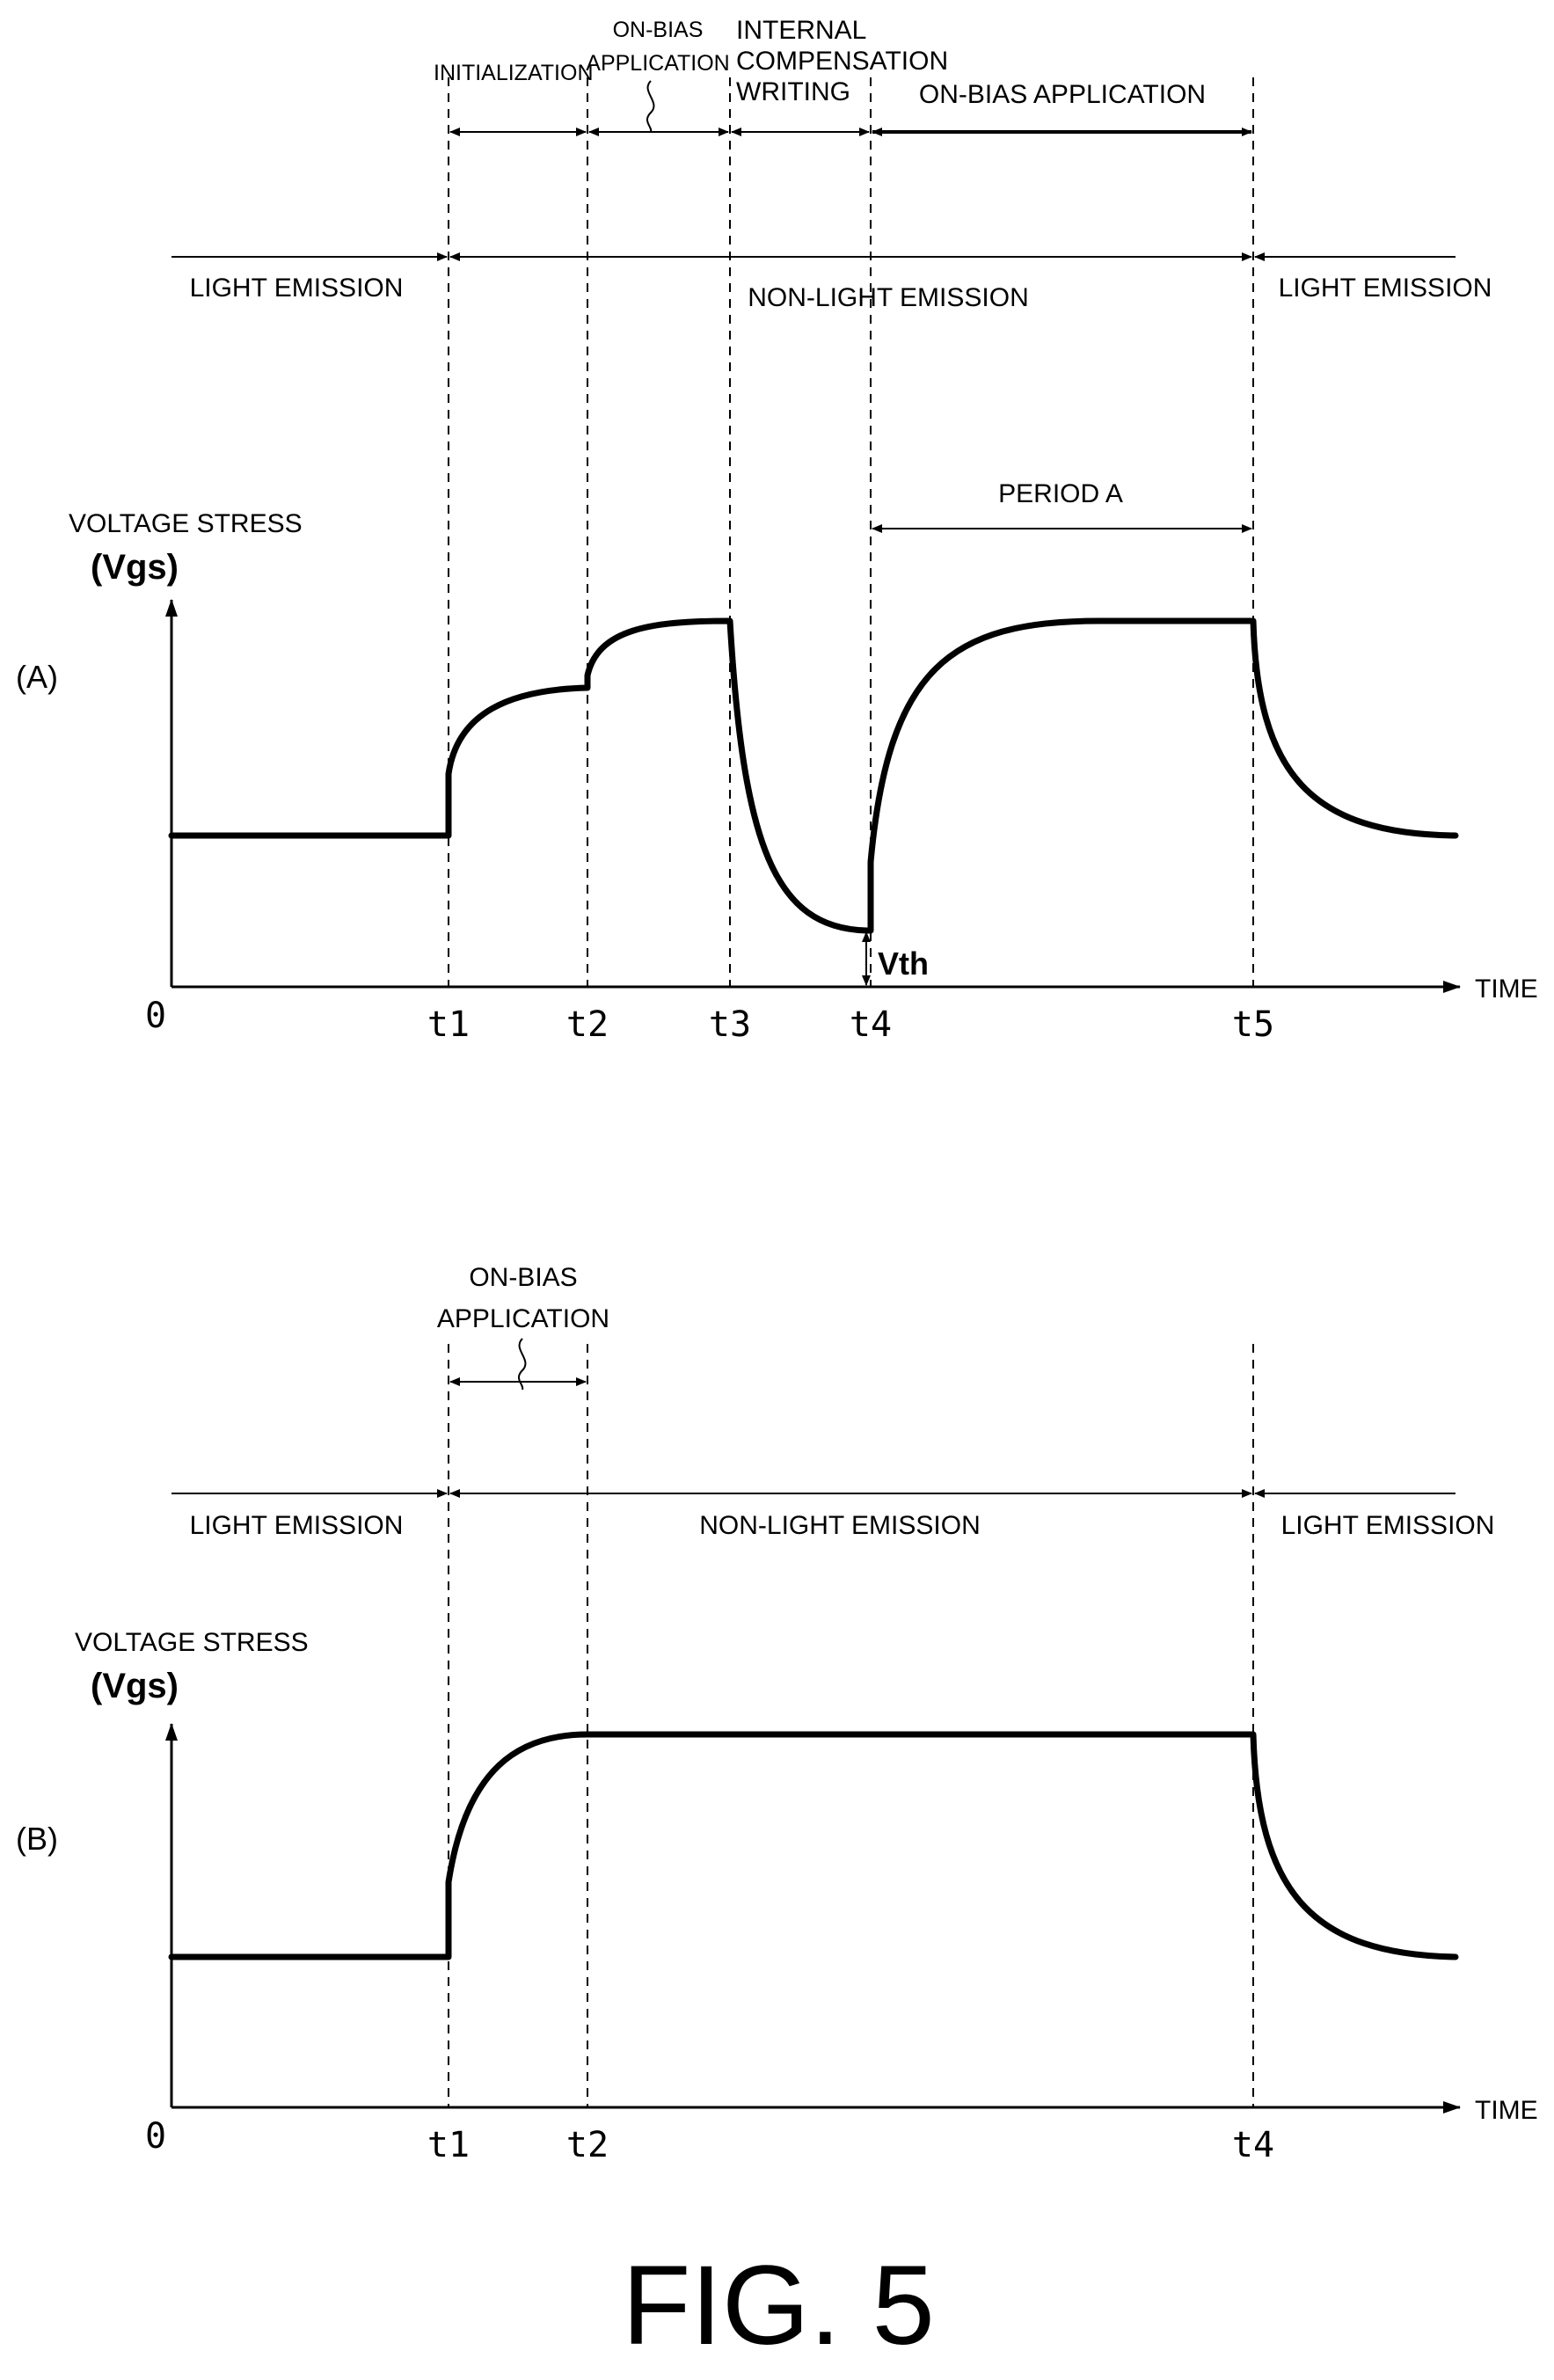 Image resolution: width=1554 pixels, height=2380 pixels. What do you see at coordinates (297, 1525) in the screenshot?
I see `b-emission-left-label: LIGHT EMISSION` at bounding box center [297, 1525].